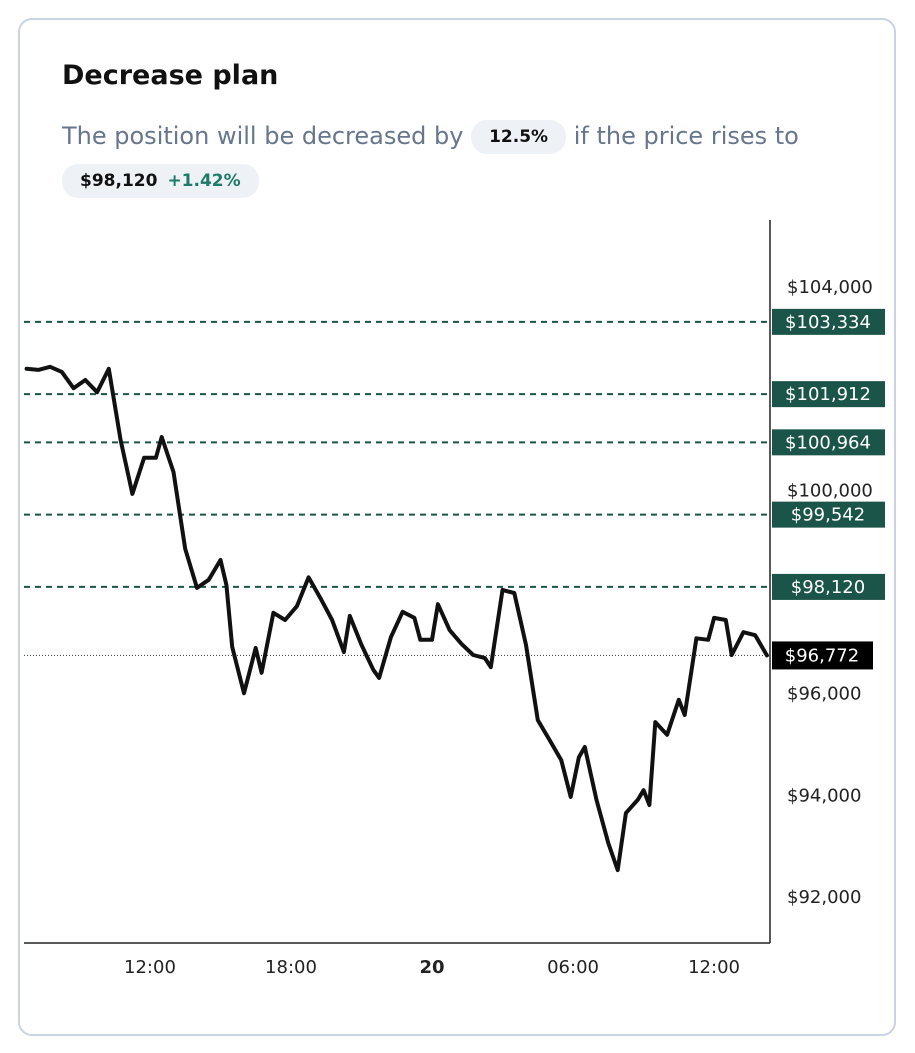  Describe the element at coordinates (431, 967) in the screenshot. I see `x-tick-label: 20` at that location.